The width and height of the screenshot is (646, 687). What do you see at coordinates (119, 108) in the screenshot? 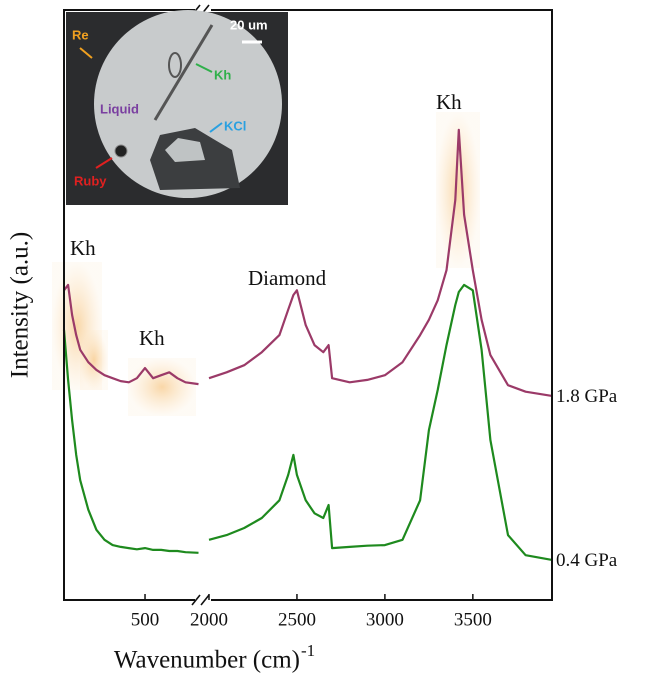
I see `inset-label: Liquid` at bounding box center [119, 108].